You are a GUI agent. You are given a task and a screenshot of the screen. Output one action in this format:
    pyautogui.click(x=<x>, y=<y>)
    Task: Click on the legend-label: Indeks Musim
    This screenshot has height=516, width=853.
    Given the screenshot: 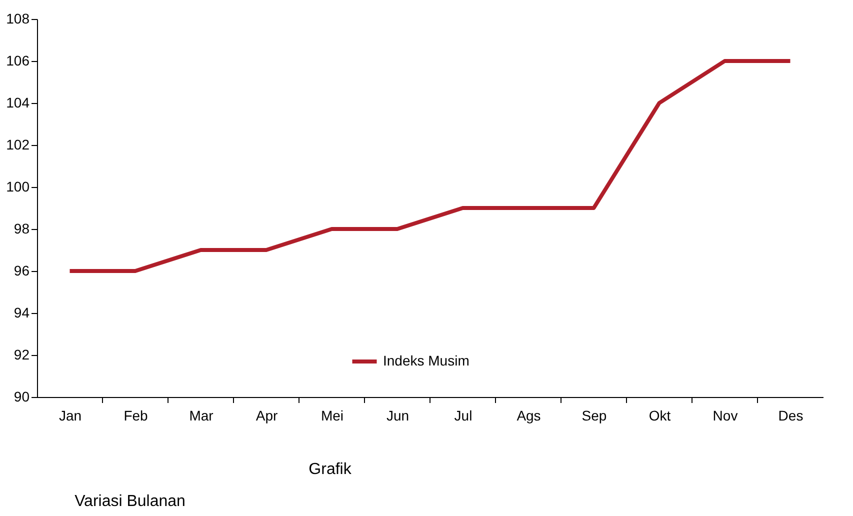 What is the action you would take?
    pyautogui.click(x=426, y=360)
    